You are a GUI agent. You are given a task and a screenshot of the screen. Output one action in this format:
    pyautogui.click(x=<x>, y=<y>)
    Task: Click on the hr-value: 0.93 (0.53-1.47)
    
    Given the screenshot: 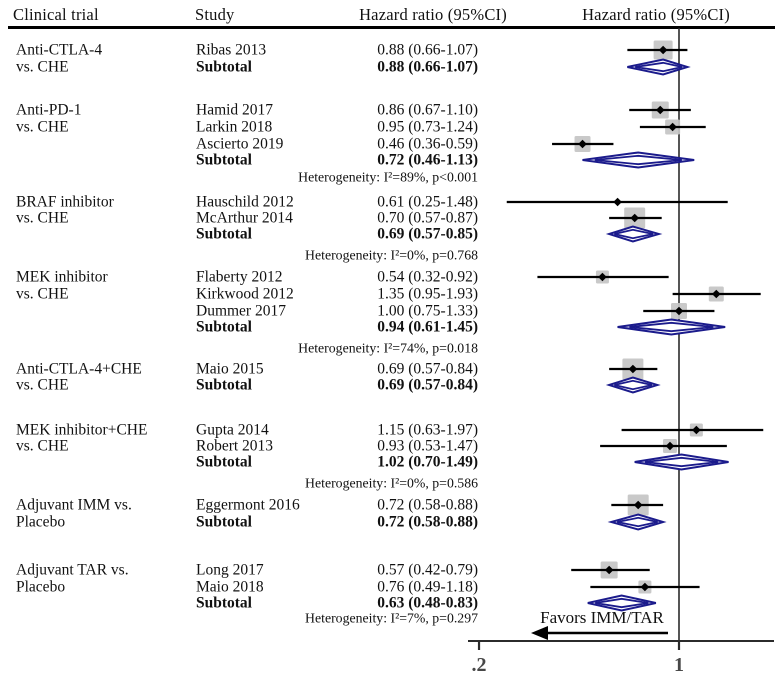 What is the action you would take?
    pyautogui.click(x=427, y=446)
    